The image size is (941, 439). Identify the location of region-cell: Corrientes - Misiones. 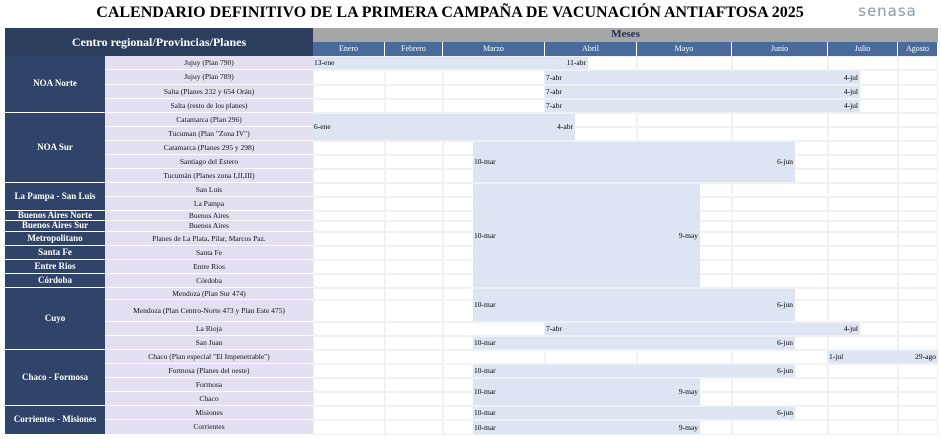
(55, 420).